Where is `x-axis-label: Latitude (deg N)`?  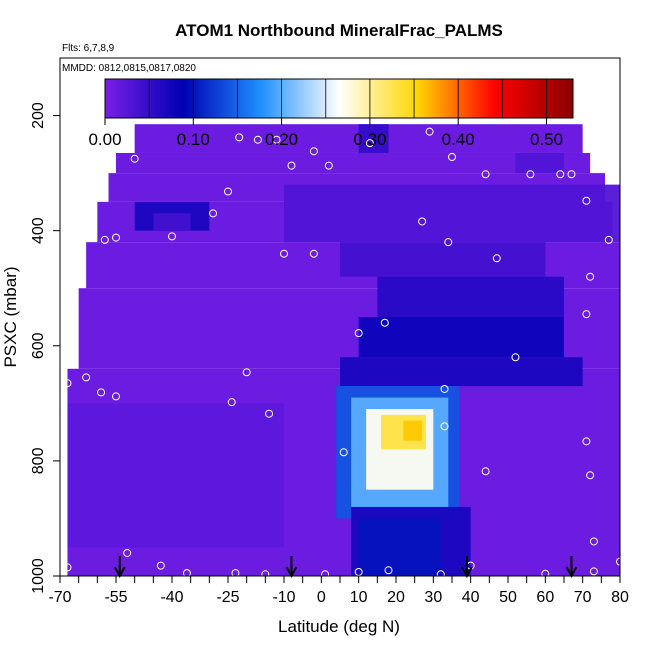 x-axis-label: Latitude (deg N) is located at coordinates (339, 626).